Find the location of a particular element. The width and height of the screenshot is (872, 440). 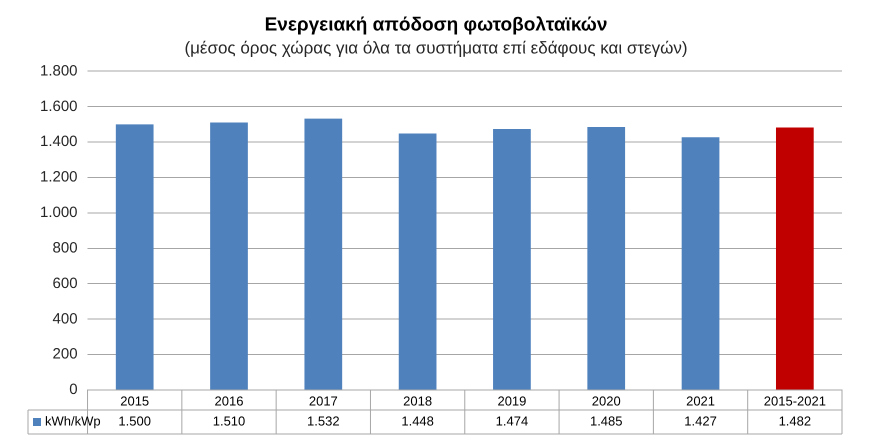

x-tick-label: 2017 is located at coordinates (323, 400).